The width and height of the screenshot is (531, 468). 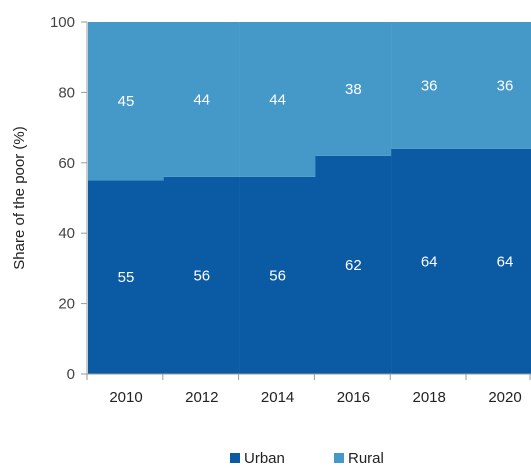 What do you see at coordinates (66, 163) in the screenshot?
I see `y-tick-label: 60` at bounding box center [66, 163].